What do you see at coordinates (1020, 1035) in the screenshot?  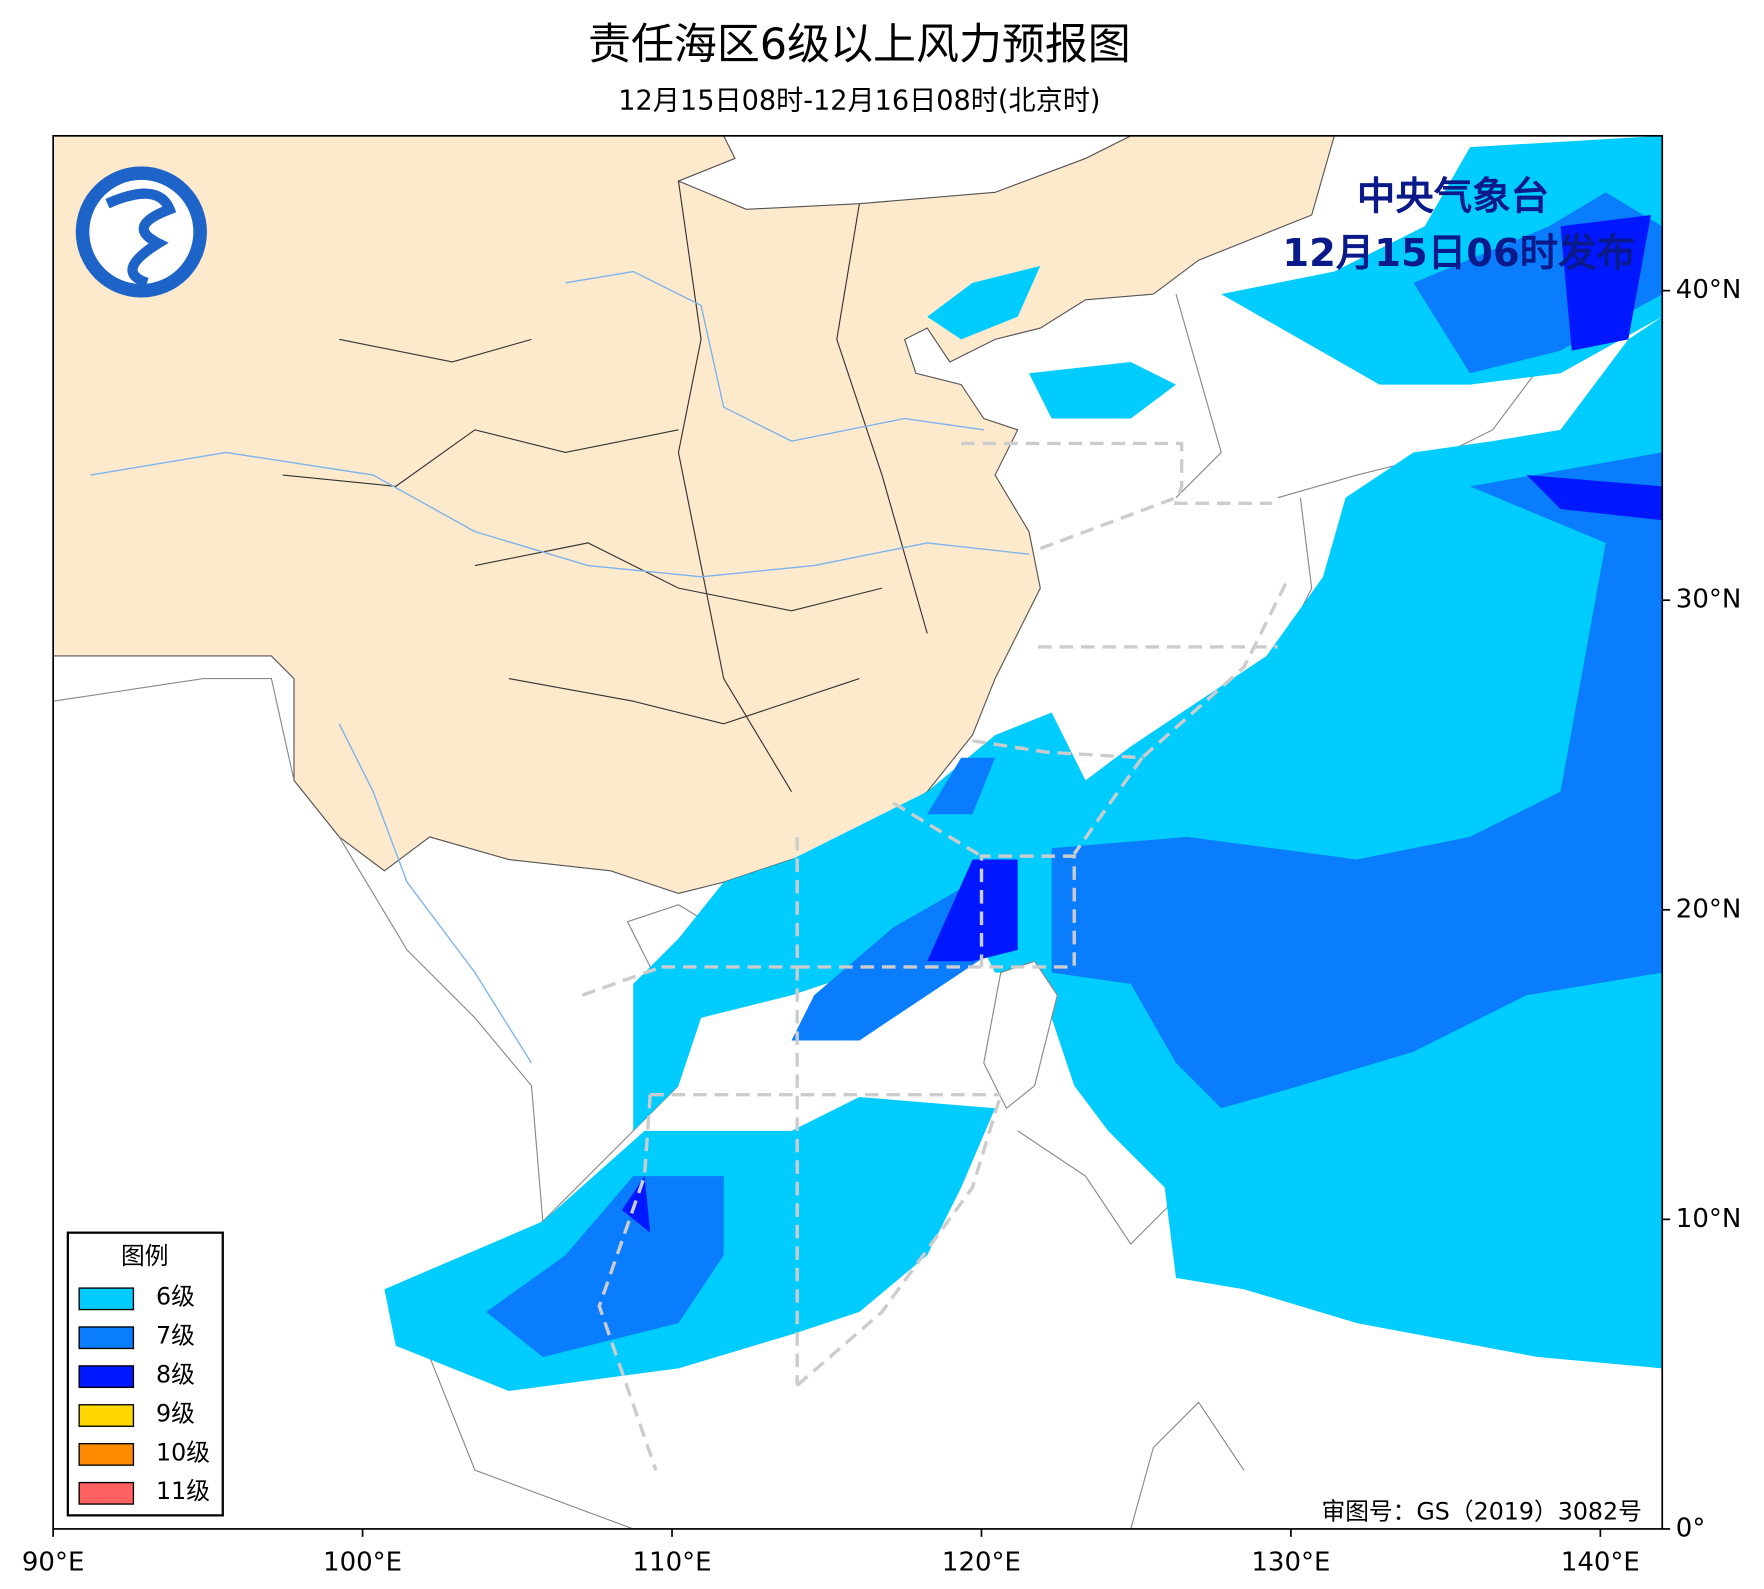 I see `philippines` at bounding box center [1020, 1035].